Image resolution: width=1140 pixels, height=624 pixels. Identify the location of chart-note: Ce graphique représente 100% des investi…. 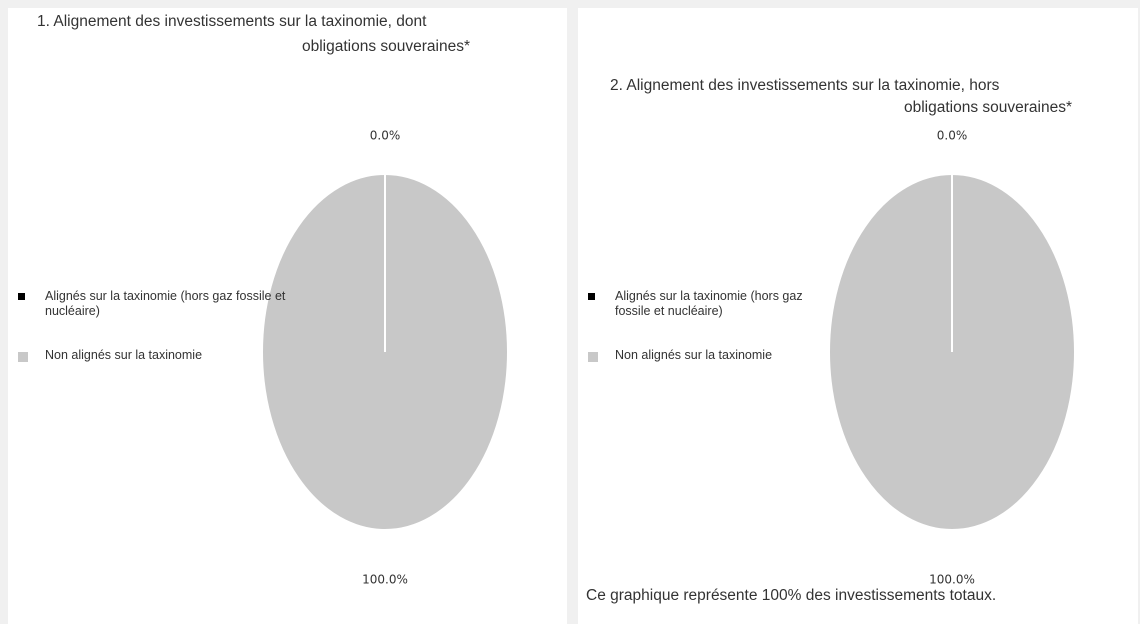
(791, 595).